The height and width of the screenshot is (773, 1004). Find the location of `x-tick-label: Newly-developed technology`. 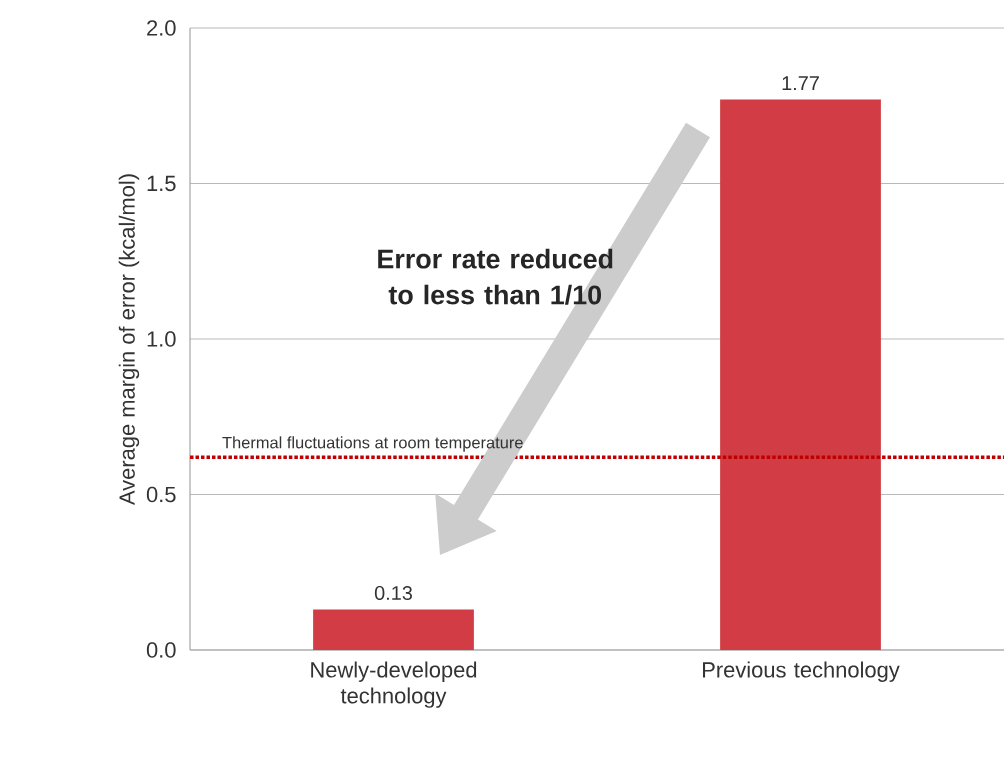

x-tick-label: Newly-developed technology is located at coordinates (394, 684).